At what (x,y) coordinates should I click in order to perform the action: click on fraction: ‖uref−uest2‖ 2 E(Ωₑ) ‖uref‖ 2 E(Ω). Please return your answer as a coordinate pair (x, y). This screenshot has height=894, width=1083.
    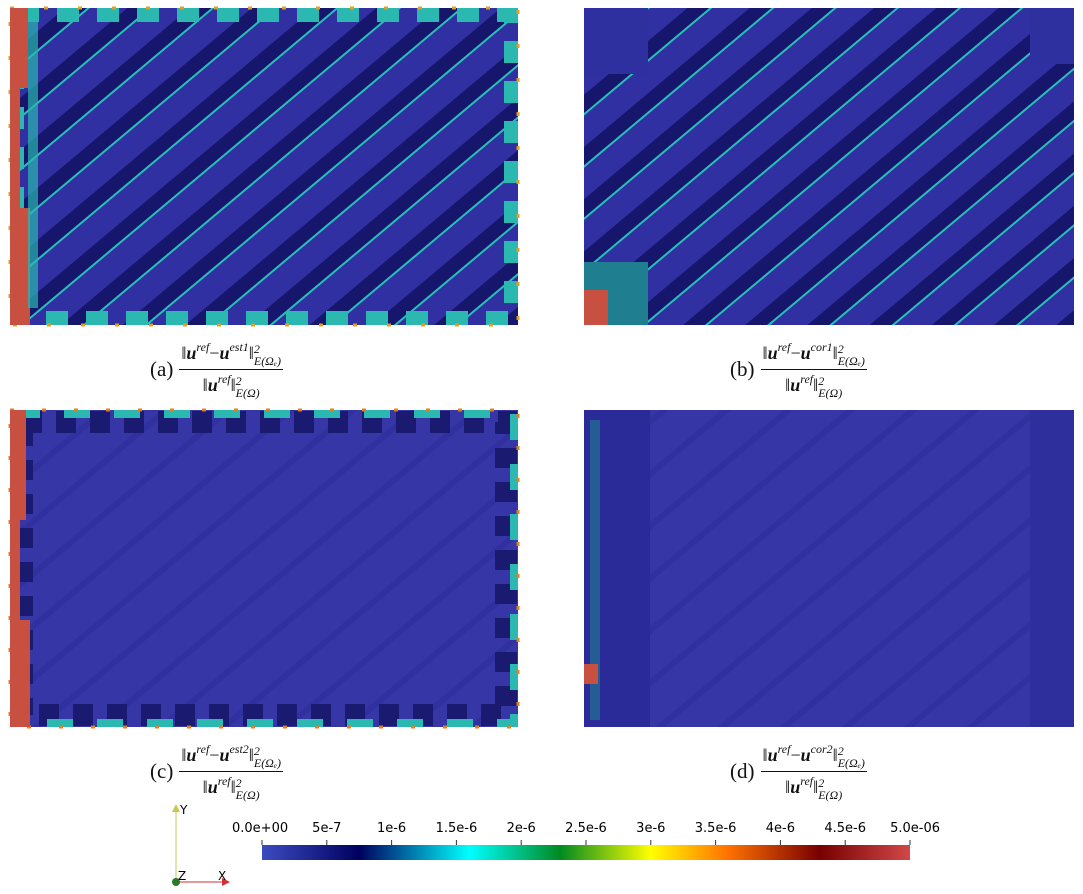
    Looking at the image, I should click on (231, 771).